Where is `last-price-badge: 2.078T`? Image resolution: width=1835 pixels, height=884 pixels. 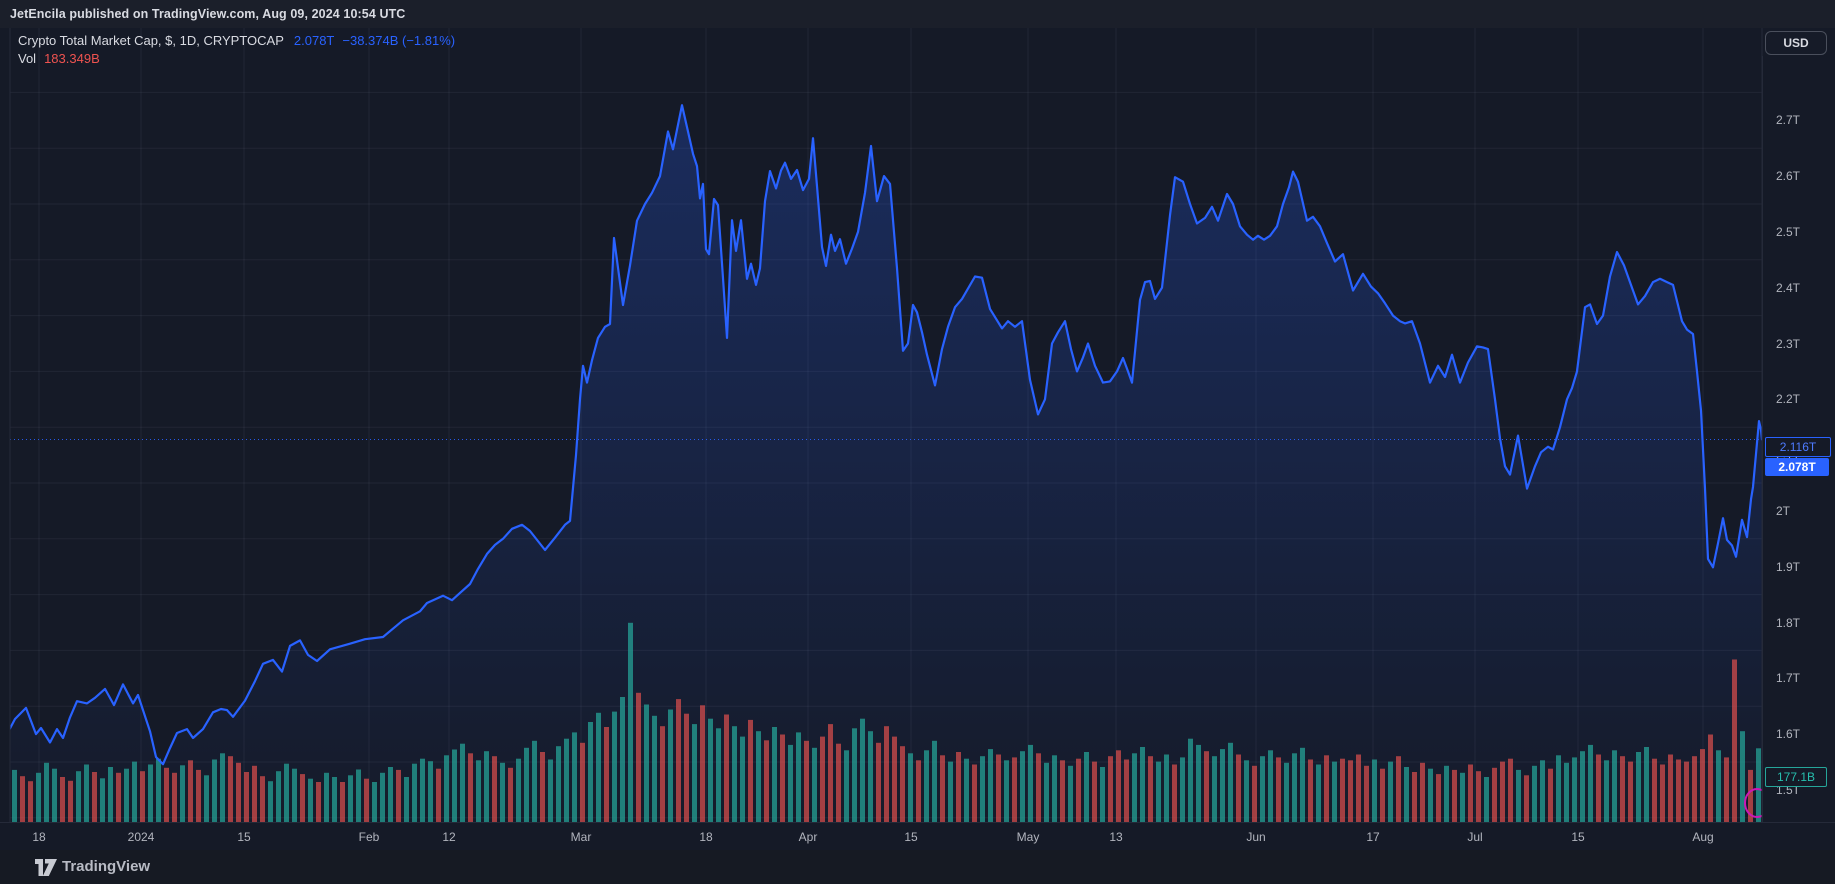 last-price-badge: 2.078T is located at coordinates (1797, 467).